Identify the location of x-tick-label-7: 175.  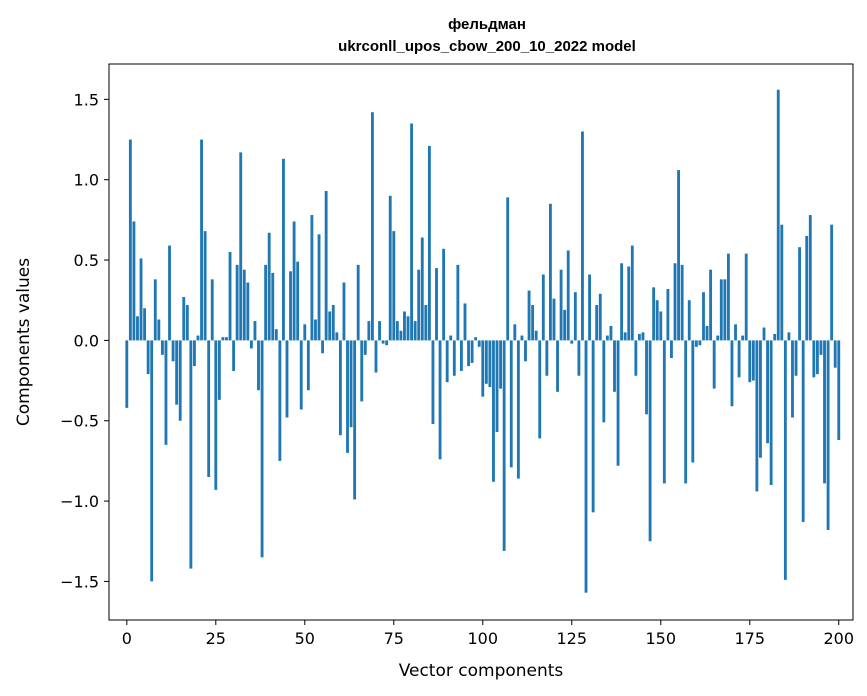
(749, 638).